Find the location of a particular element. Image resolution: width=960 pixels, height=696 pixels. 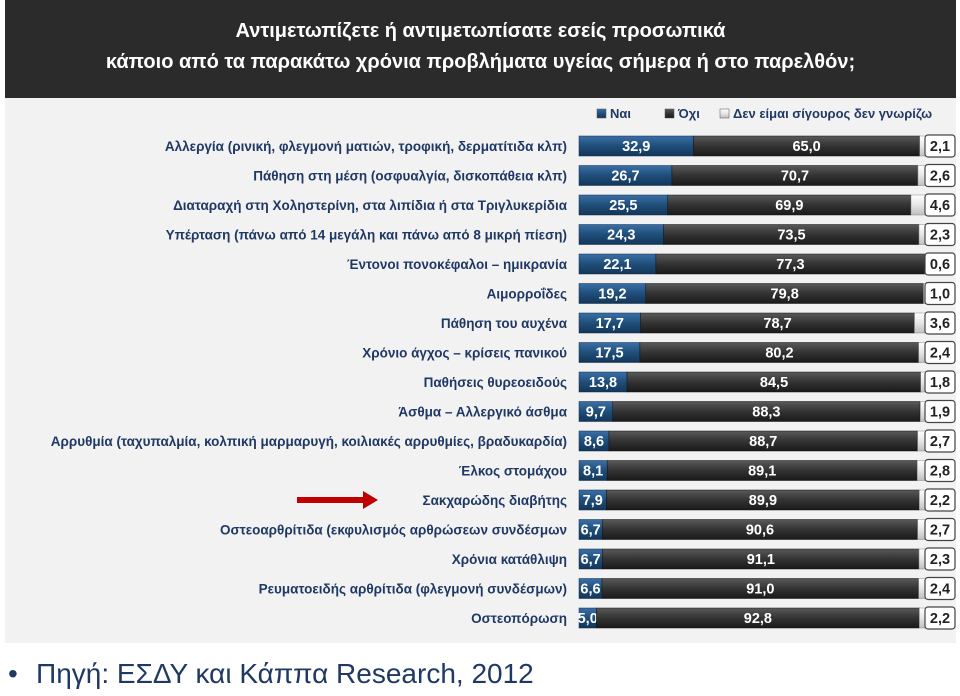

value-label-no: 78,7 is located at coordinates (777, 324).